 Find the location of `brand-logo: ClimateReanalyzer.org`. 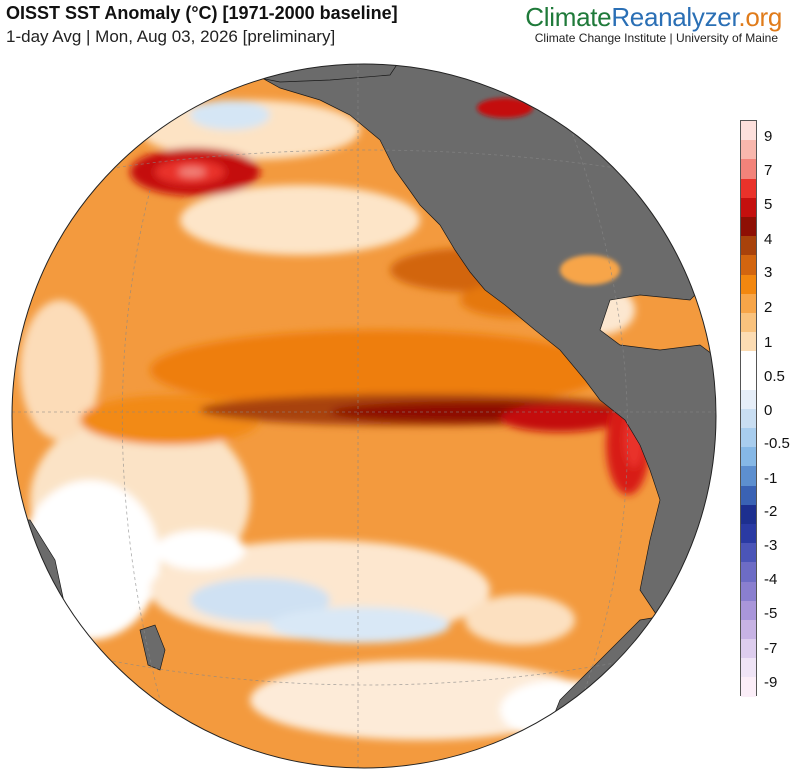

brand-logo: ClimateReanalyzer.org is located at coordinates (653, 17).